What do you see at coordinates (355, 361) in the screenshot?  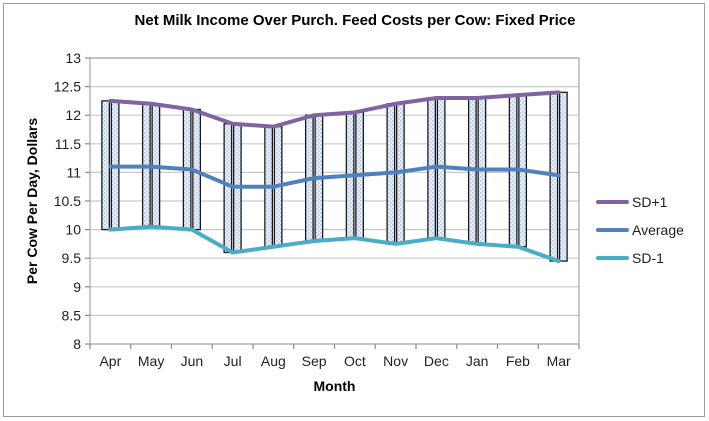 I see `x-tick-label: Oct` at bounding box center [355, 361].